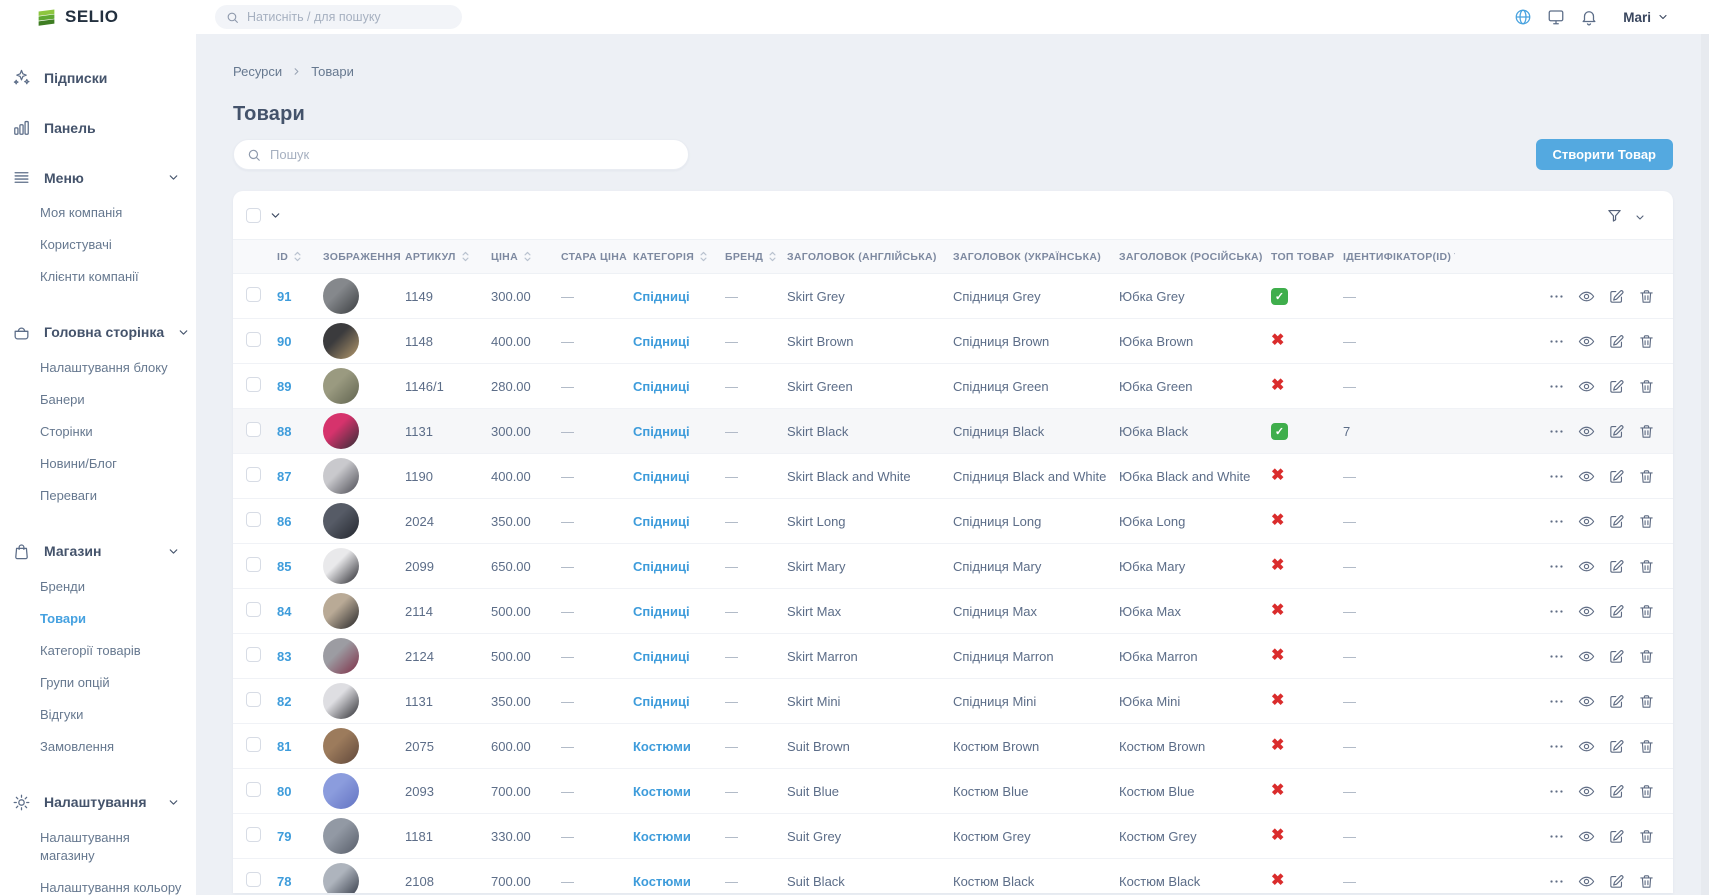 This screenshot has width=1709, height=895. I want to click on sidebar-subitem-color-settings: Налаштування кольору, so click(111, 887).